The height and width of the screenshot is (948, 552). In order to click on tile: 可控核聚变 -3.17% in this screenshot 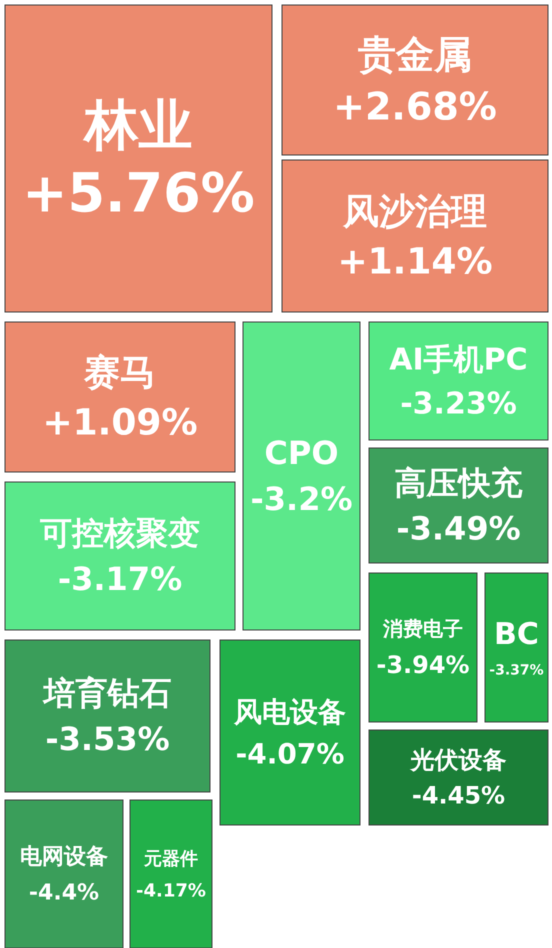, I will do `click(120, 556)`.